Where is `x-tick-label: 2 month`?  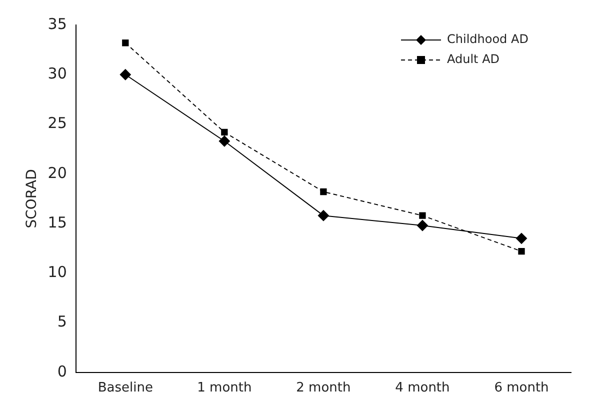 x-tick-label: 2 month is located at coordinates (323, 388).